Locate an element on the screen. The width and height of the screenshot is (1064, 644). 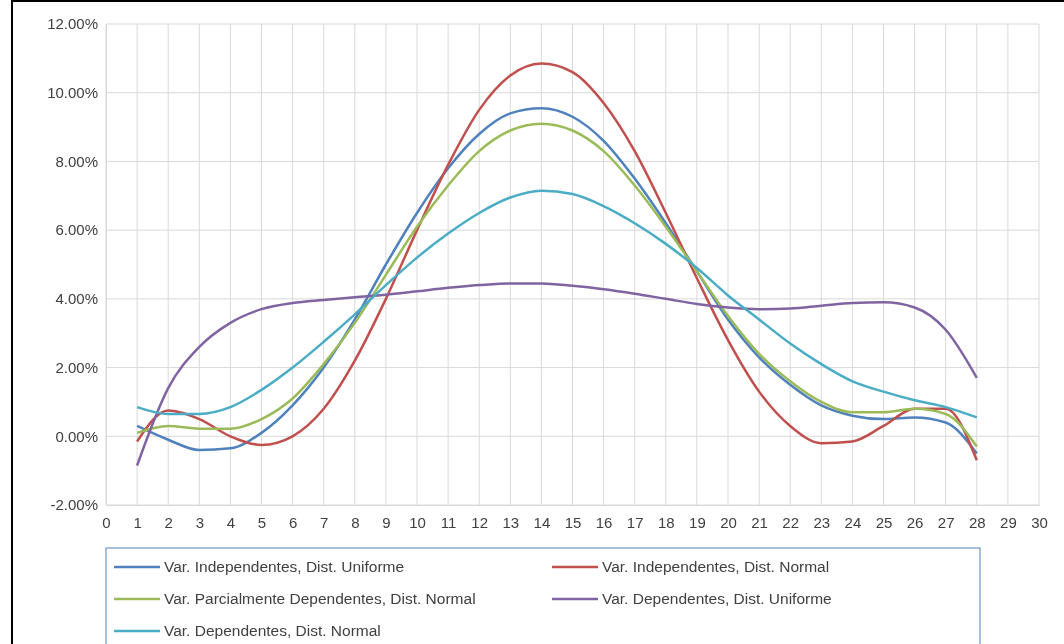
x-tick-label: 8 is located at coordinates (355, 522).